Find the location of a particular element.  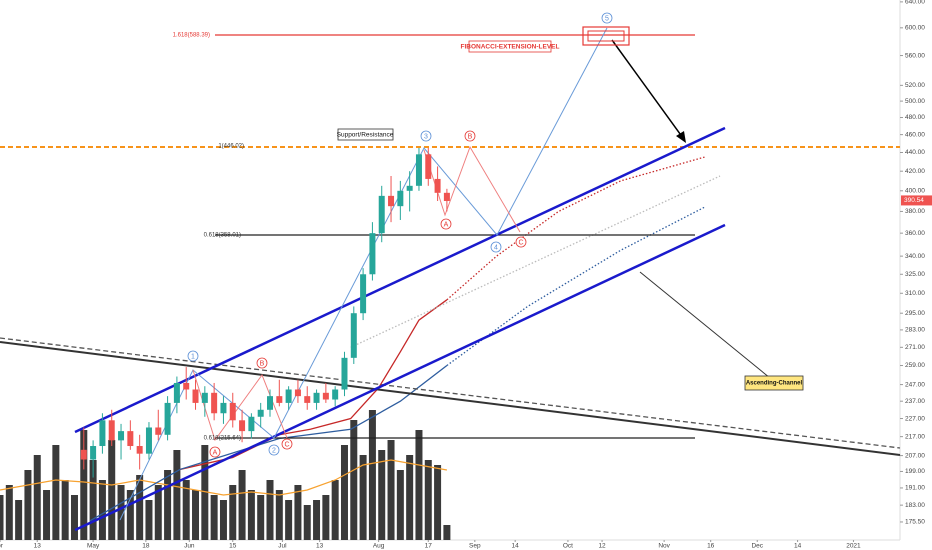

x-tick-label: 16 is located at coordinates (711, 546).